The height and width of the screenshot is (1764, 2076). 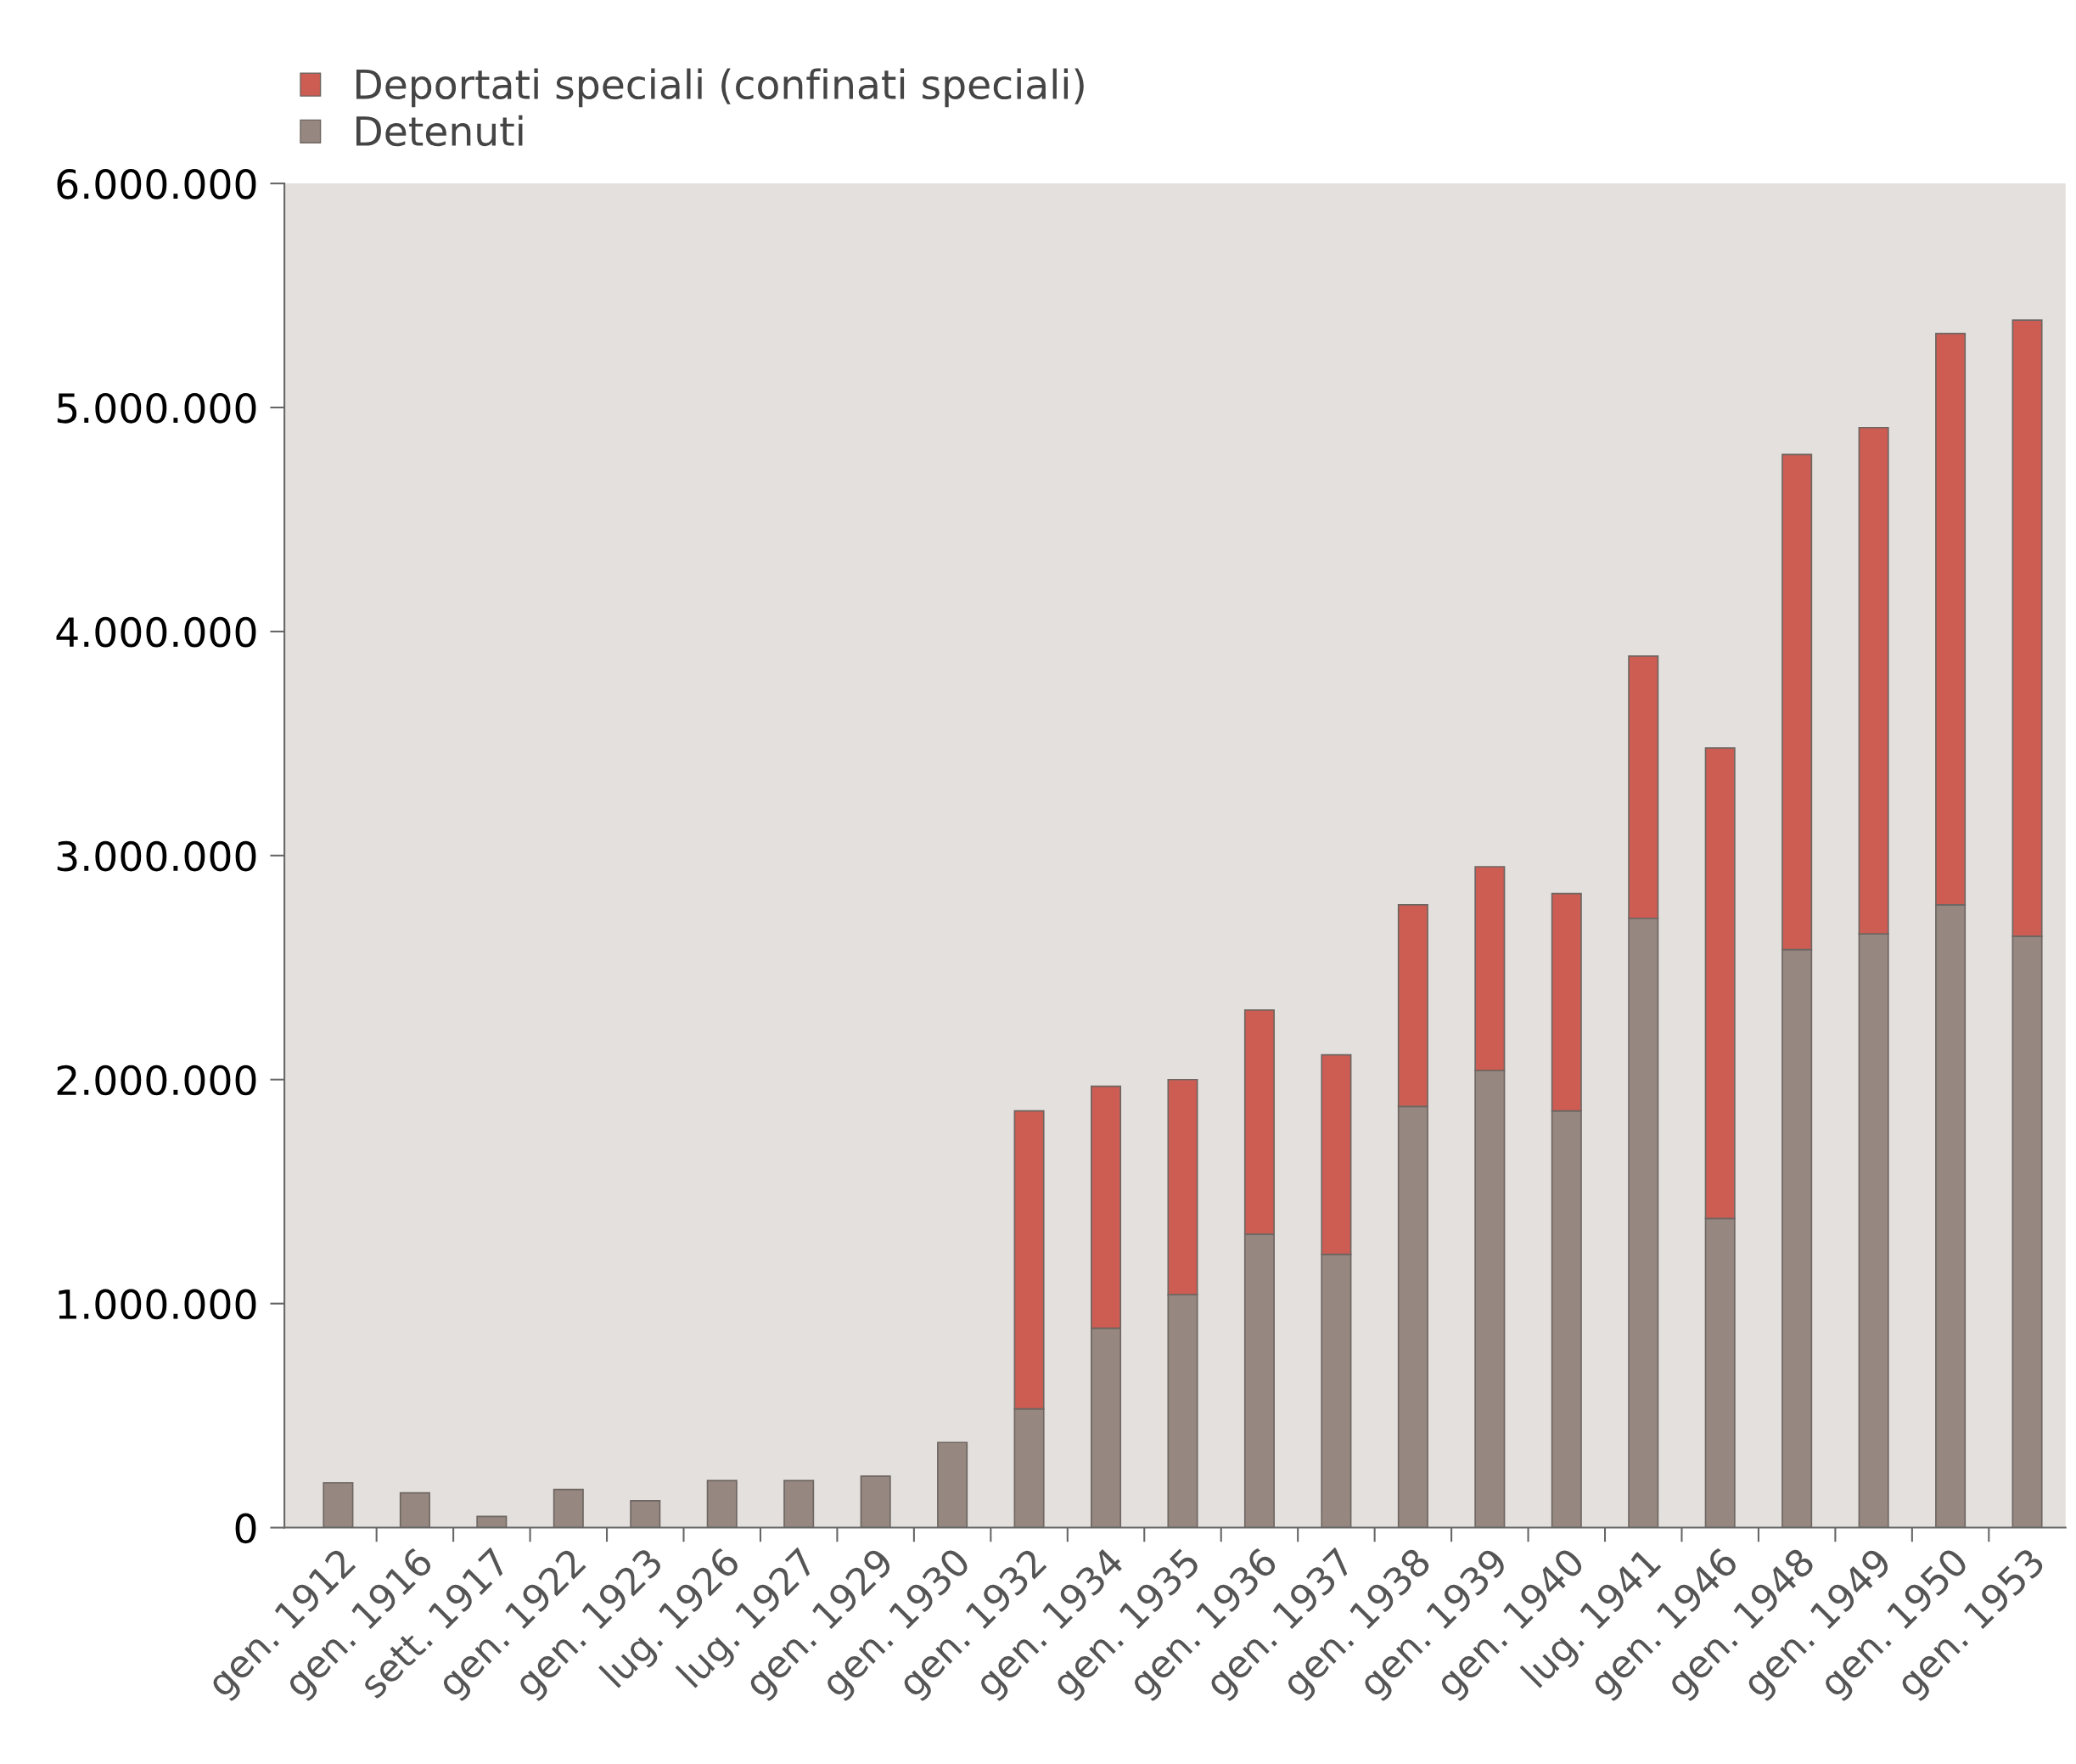 What do you see at coordinates (720, 88) in the screenshot?
I see `legend-label: Deportati speciali (confinati speciali)` at bounding box center [720, 88].